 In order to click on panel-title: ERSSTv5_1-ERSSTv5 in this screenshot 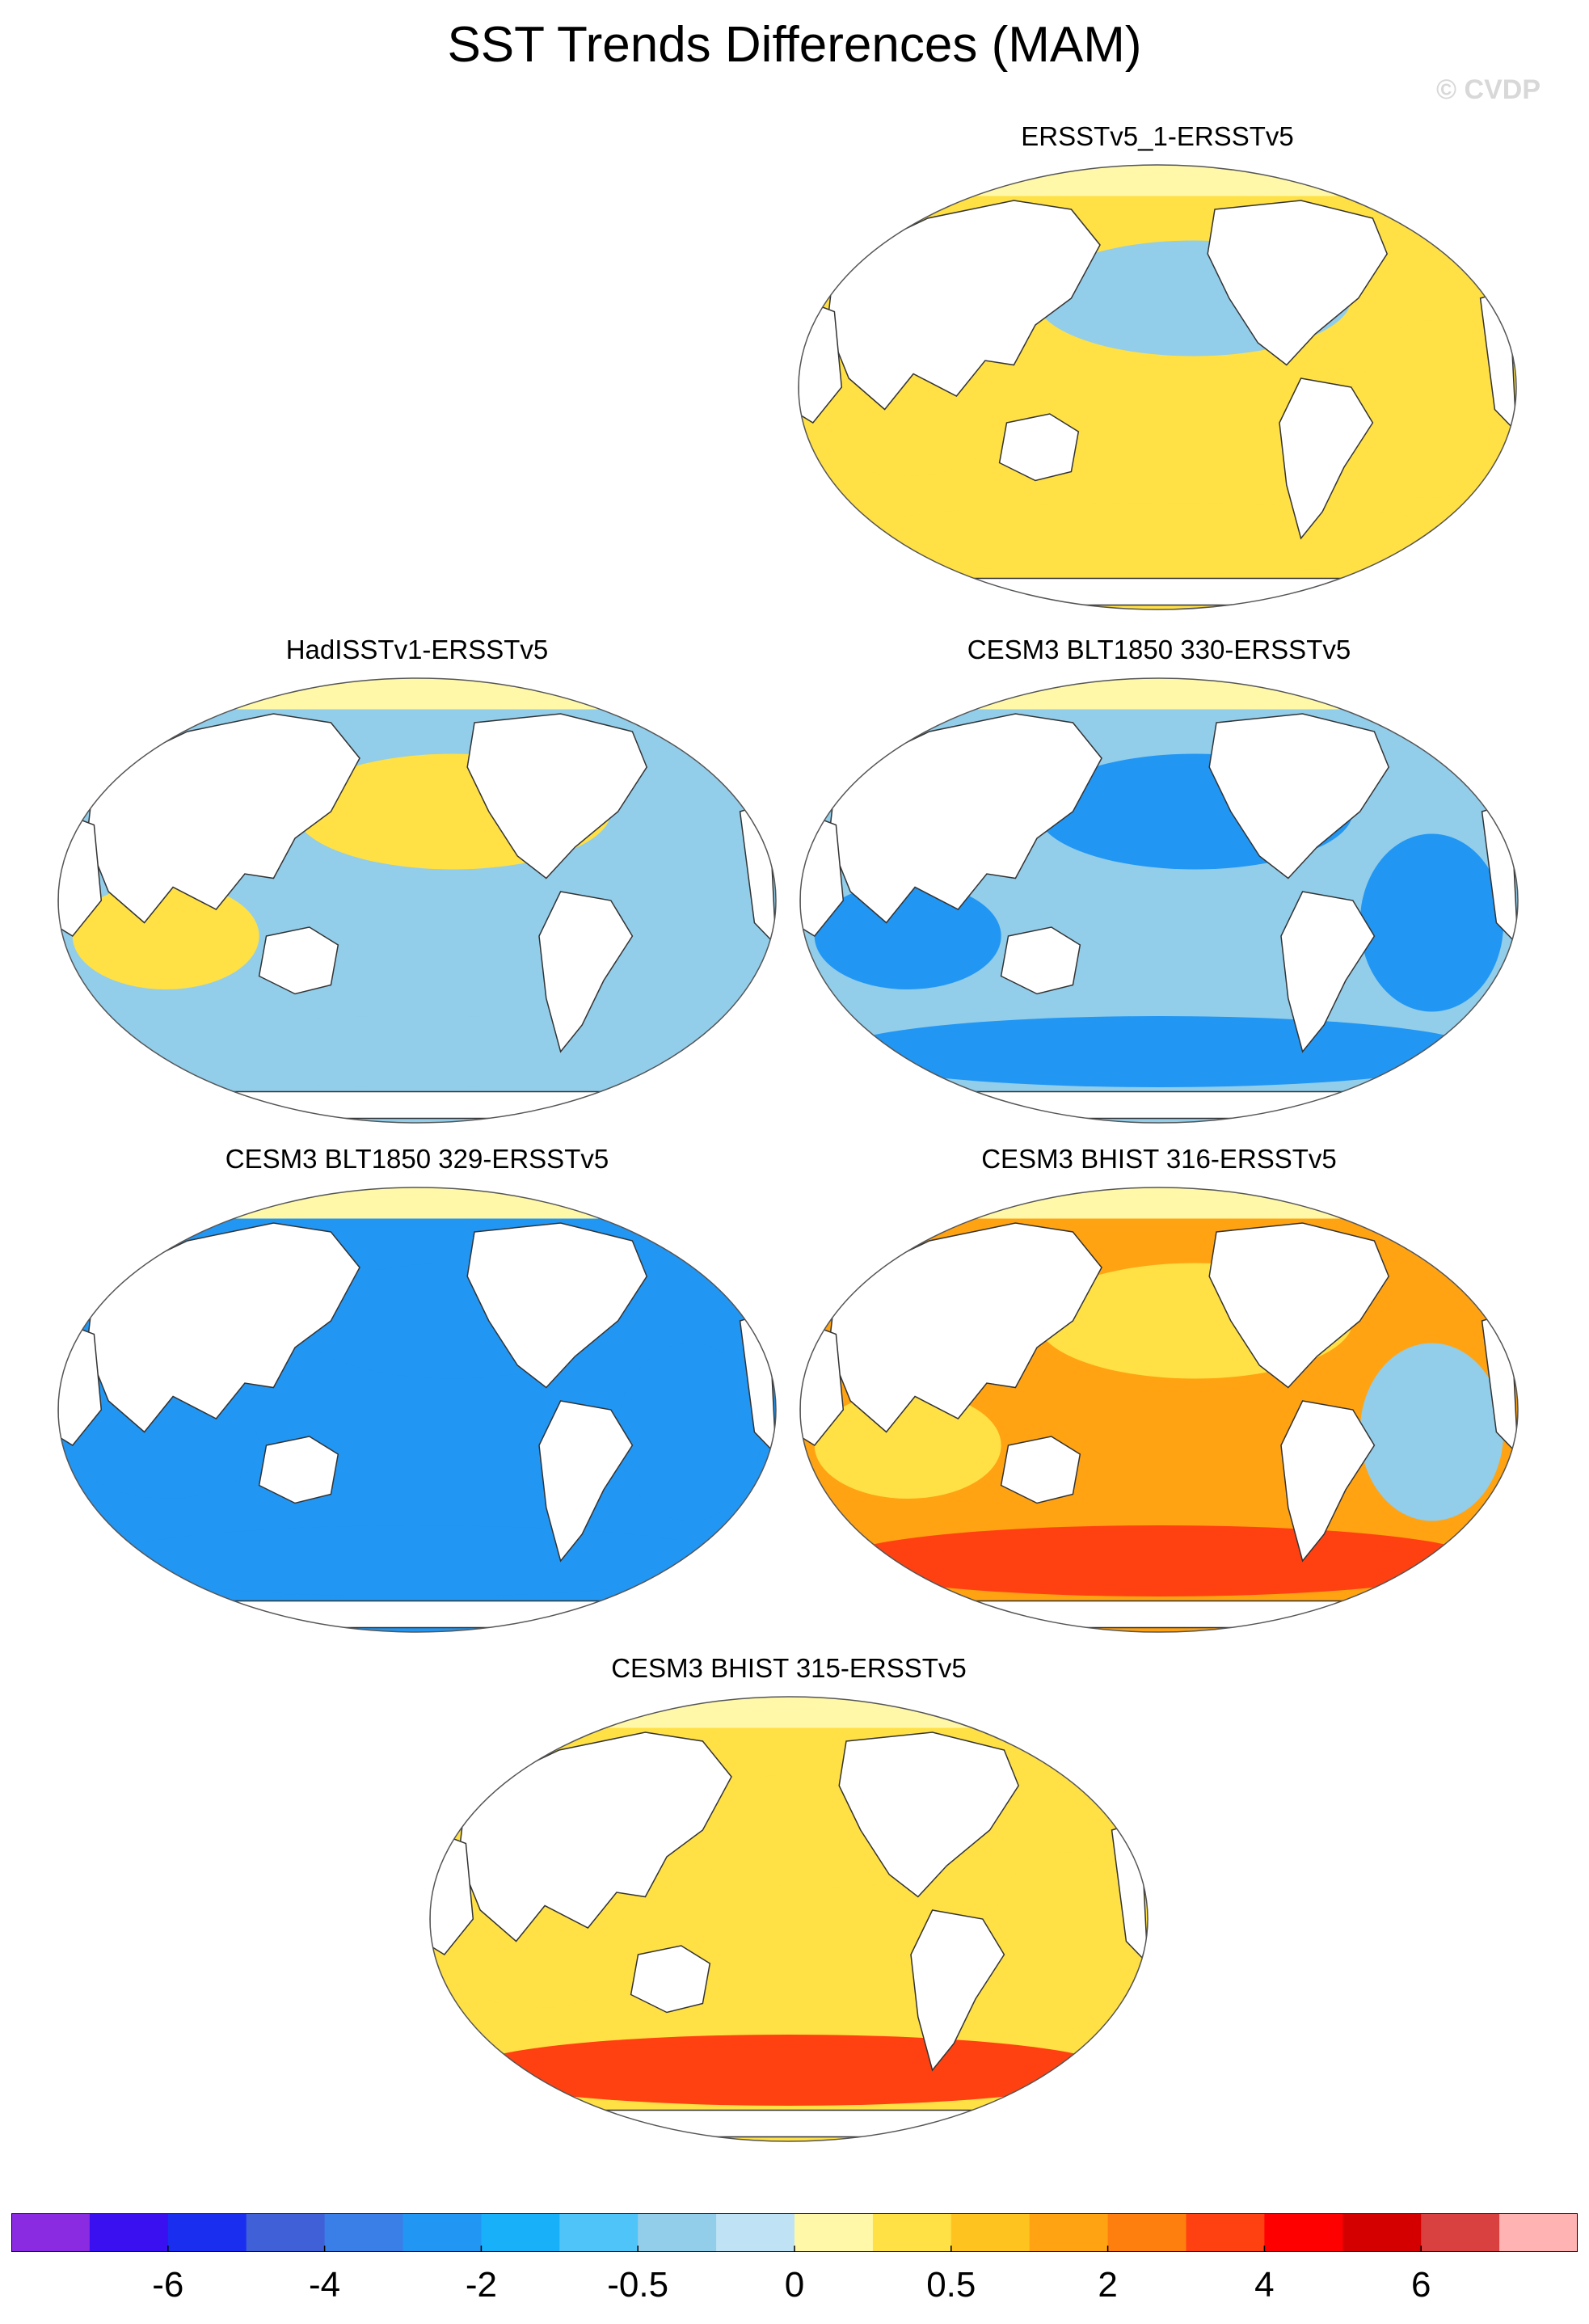, I will do `click(1157, 136)`.